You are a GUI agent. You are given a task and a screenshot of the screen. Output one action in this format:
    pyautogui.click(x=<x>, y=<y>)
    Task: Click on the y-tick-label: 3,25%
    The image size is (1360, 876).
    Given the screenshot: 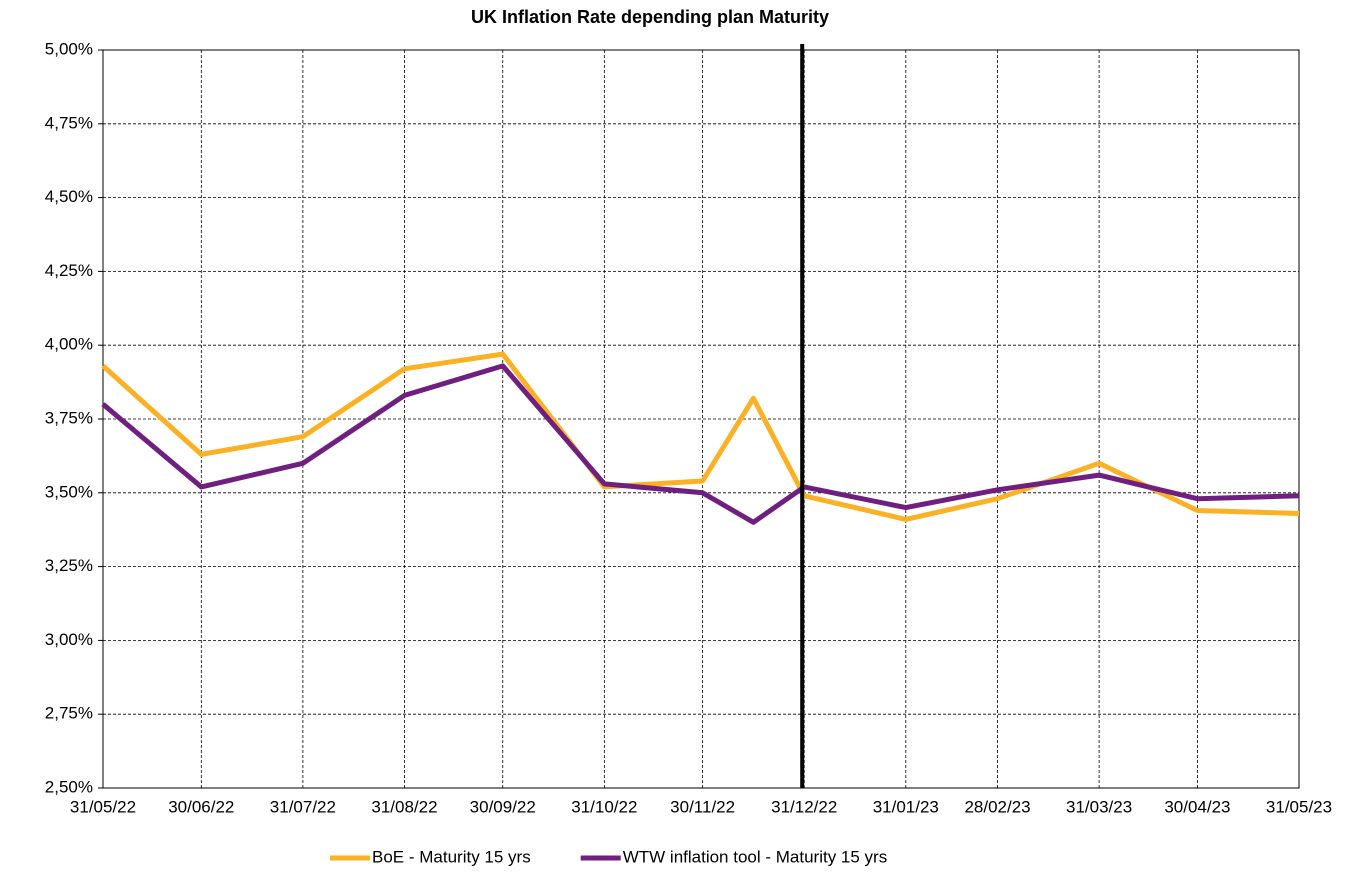 What is the action you would take?
    pyautogui.click(x=69, y=565)
    